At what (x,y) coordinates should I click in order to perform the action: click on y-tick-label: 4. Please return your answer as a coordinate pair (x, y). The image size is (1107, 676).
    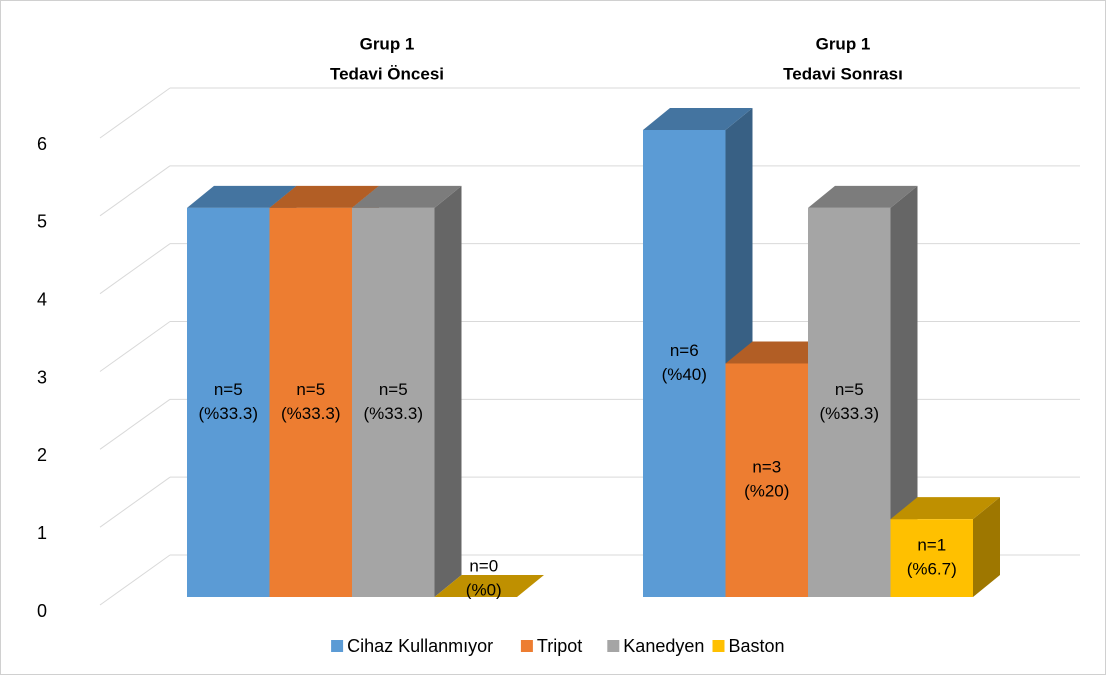
    Looking at the image, I should click on (42, 299).